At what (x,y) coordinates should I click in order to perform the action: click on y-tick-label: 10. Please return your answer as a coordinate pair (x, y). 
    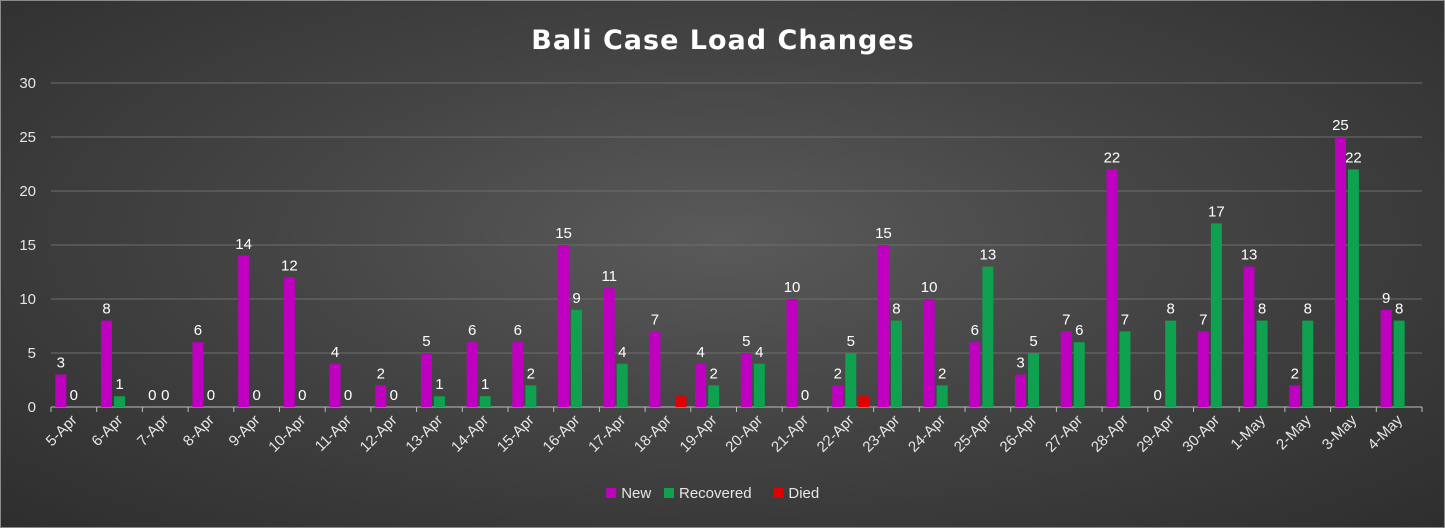
    Looking at the image, I should click on (27, 299).